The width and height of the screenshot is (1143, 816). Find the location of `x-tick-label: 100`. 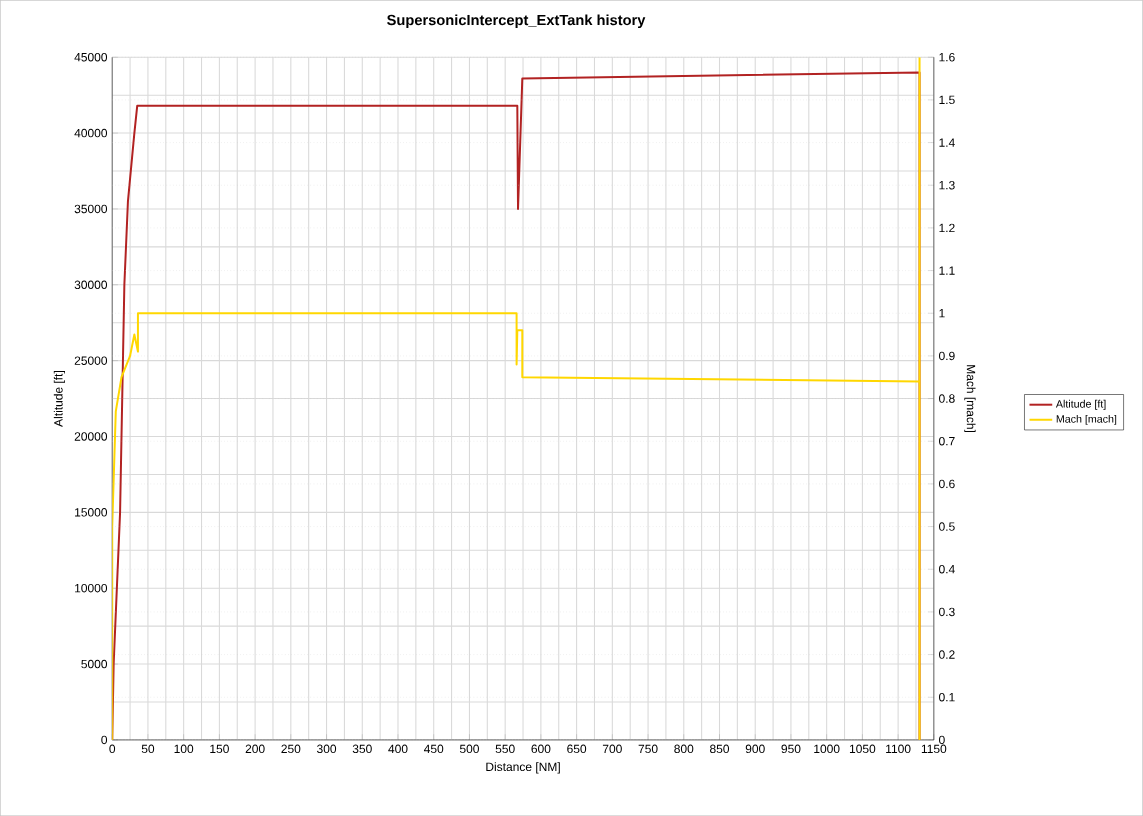

x-tick-label: 100 is located at coordinates (184, 749).